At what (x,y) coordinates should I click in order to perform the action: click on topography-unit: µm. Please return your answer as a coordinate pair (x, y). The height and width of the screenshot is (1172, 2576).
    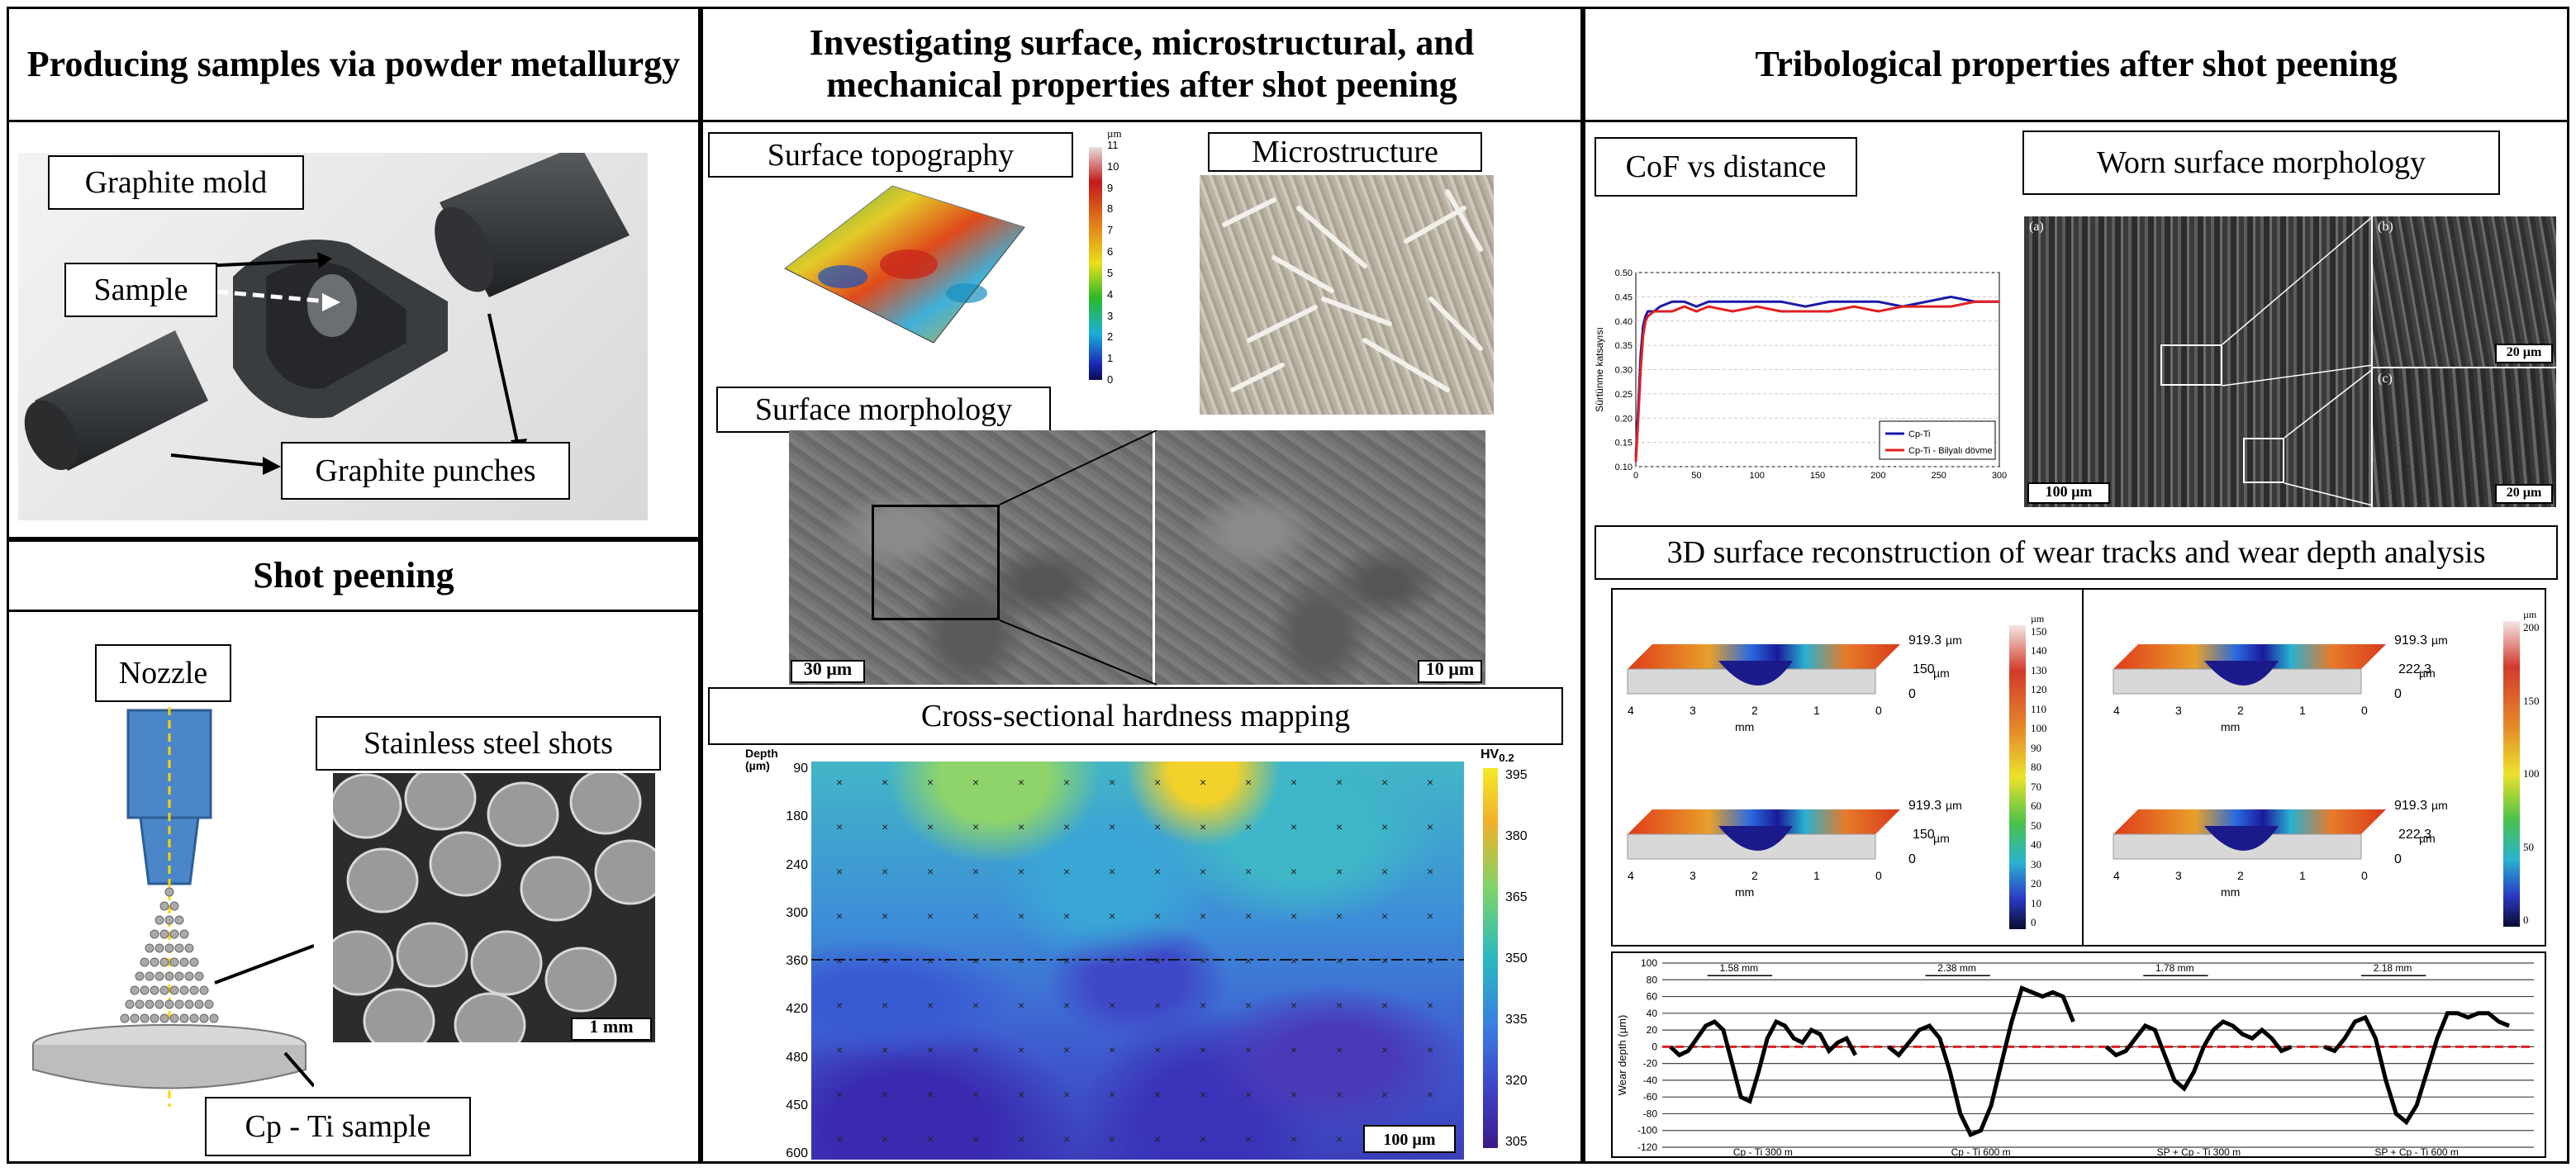
    Looking at the image, I should click on (1114, 133).